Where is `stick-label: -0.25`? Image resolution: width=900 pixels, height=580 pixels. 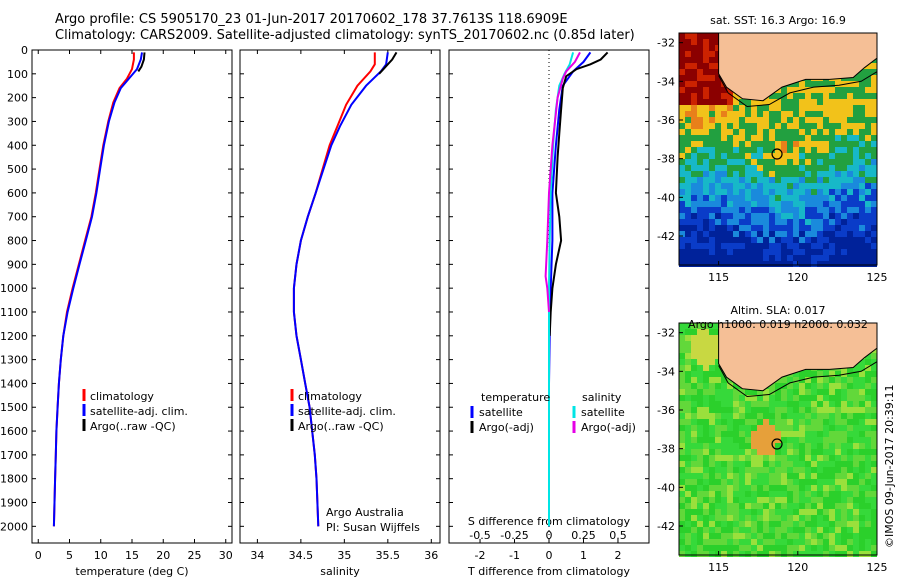 stick-label: -0.25 is located at coordinates (514, 535).